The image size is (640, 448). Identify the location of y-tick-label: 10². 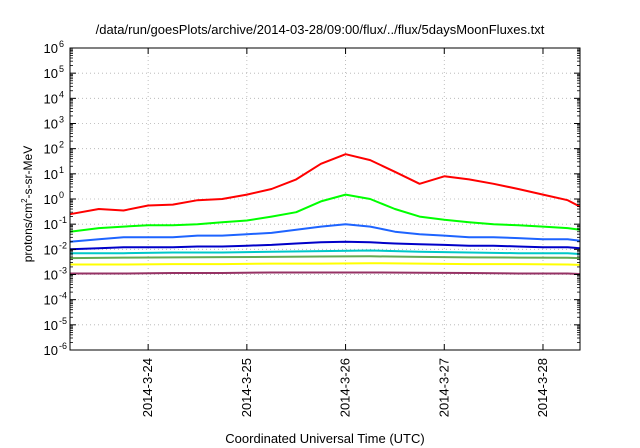
(54, 148).